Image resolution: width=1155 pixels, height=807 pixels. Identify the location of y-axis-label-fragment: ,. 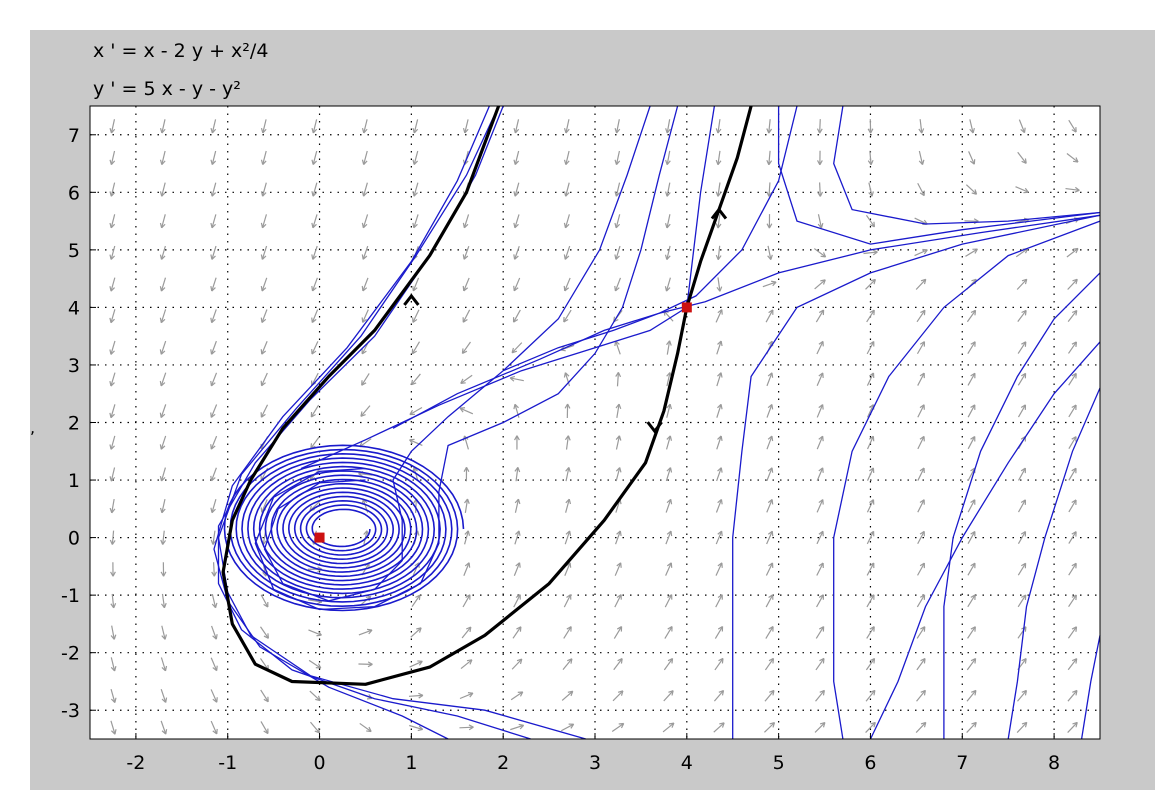
(33, 427).